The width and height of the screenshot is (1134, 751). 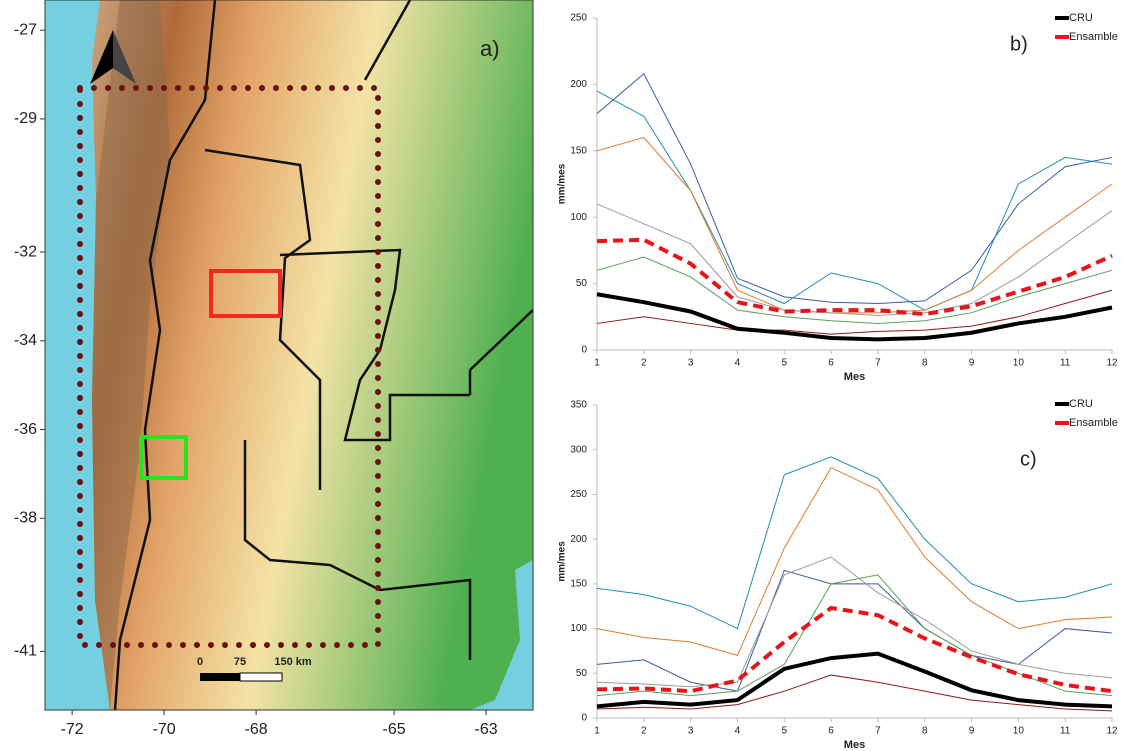 I want to click on y-tick-label: -36, so click(x=25, y=429).